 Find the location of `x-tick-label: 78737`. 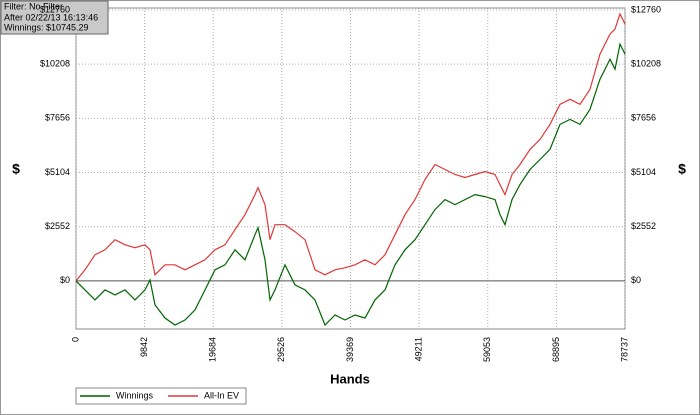

x-tick-label: 78737 is located at coordinates (624, 349).